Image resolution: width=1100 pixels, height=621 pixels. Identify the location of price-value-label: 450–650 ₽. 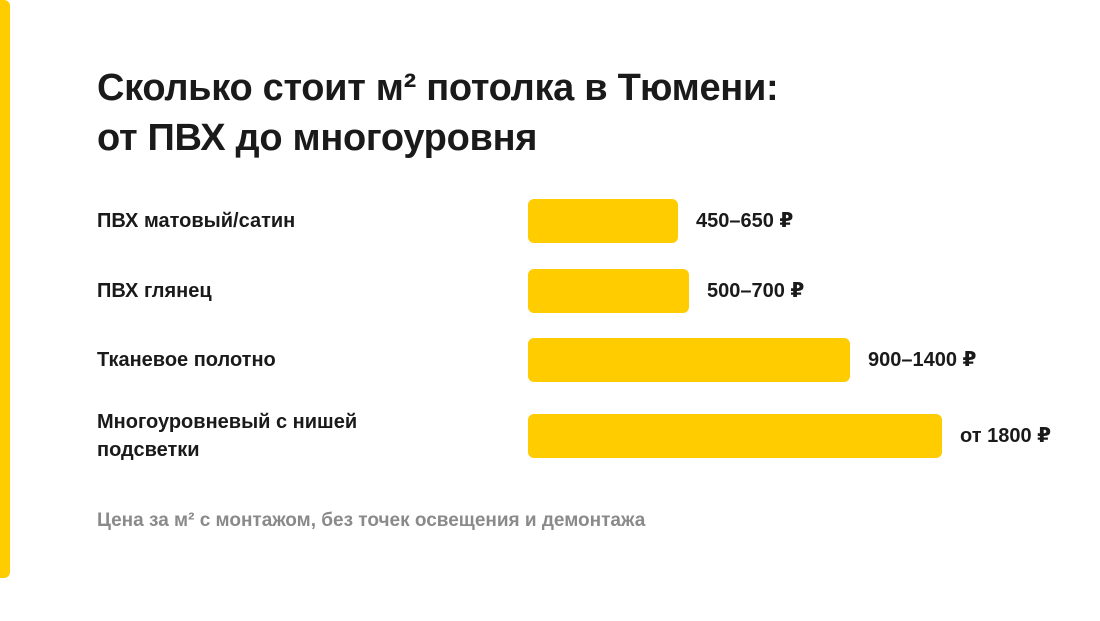
(745, 221).